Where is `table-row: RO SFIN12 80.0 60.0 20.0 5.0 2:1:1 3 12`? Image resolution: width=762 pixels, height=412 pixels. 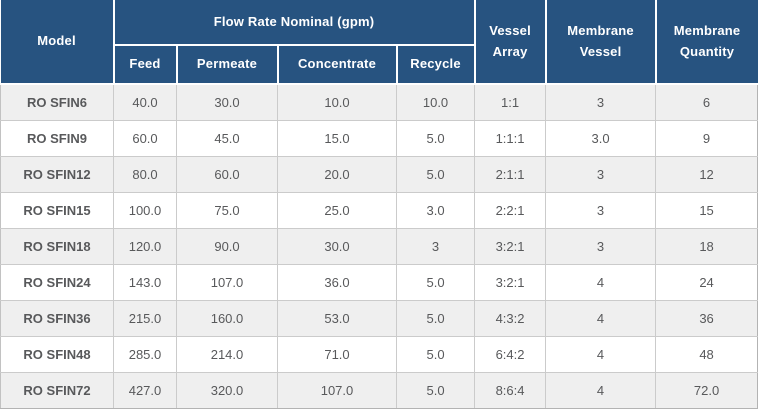
table-row: RO SFIN12 80.0 60.0 20.0 5.0 2:1:1 3 12 is located at coordinates (379, 174).